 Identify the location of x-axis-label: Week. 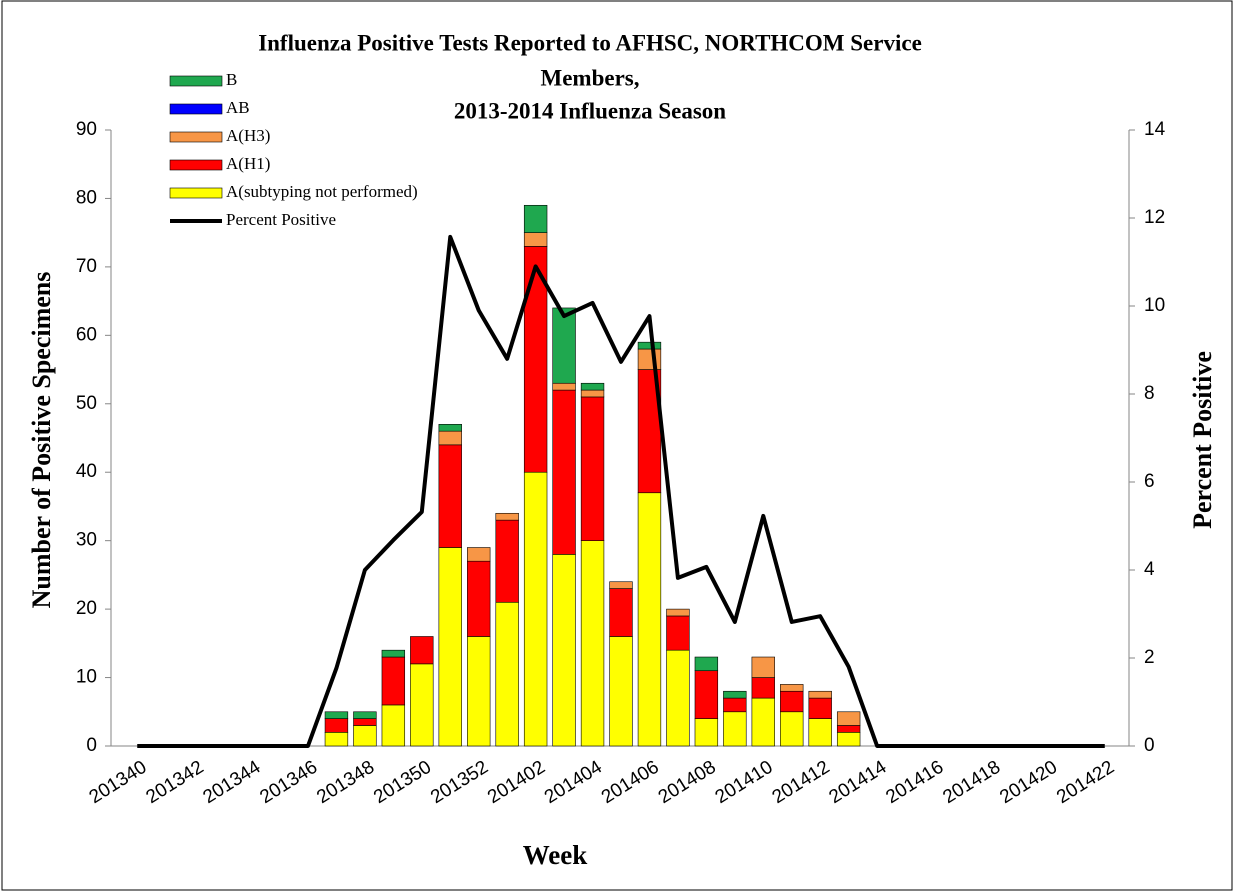
(555, 855).